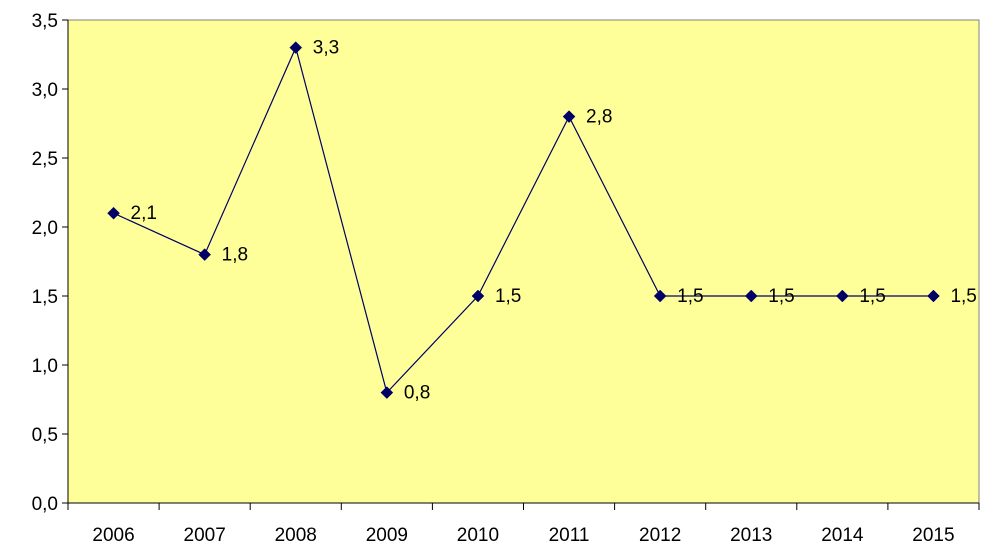 This screenshot has width=987, height=557. Describe the element at coordinates (842, 535) in the screenshot. I see `x-tick-label: 2014` at that location.